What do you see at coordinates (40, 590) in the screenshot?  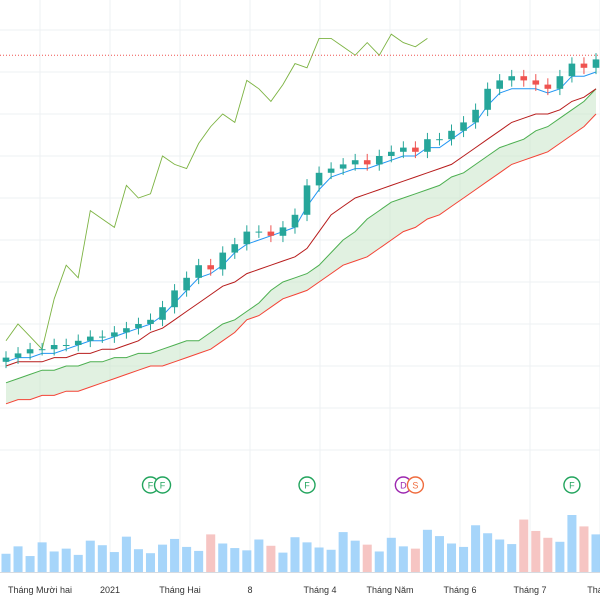 I see `x-tick-label: Tháng Mười hai` at bounding box center [40, 590].